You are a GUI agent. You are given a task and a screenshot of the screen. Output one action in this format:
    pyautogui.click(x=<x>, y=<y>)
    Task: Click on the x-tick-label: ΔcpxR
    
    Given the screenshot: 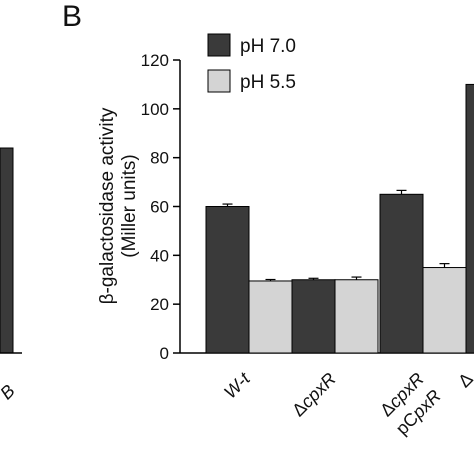 What is the action you would take?
    pyautogui.click(x=314, y=395)
    